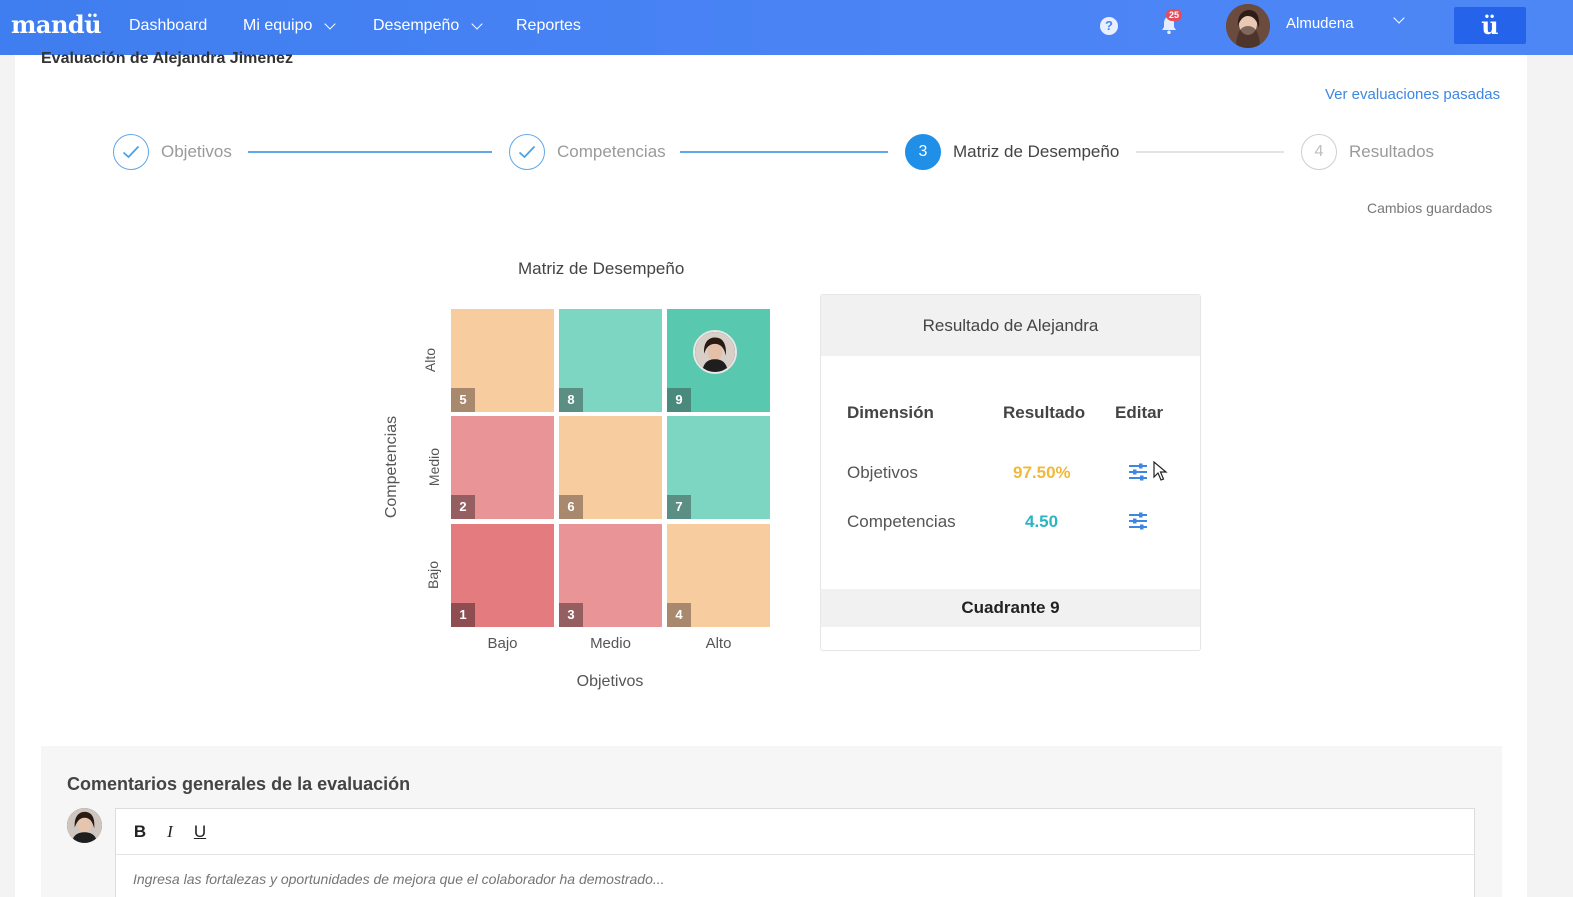 Image resolution: width=1573 pixels, height=897 pixels. What do you see at coordinates (1036, 151) in the screenshot?
I see `step-label: Matriz de Desempeño` at bounding box center [1036, 151].